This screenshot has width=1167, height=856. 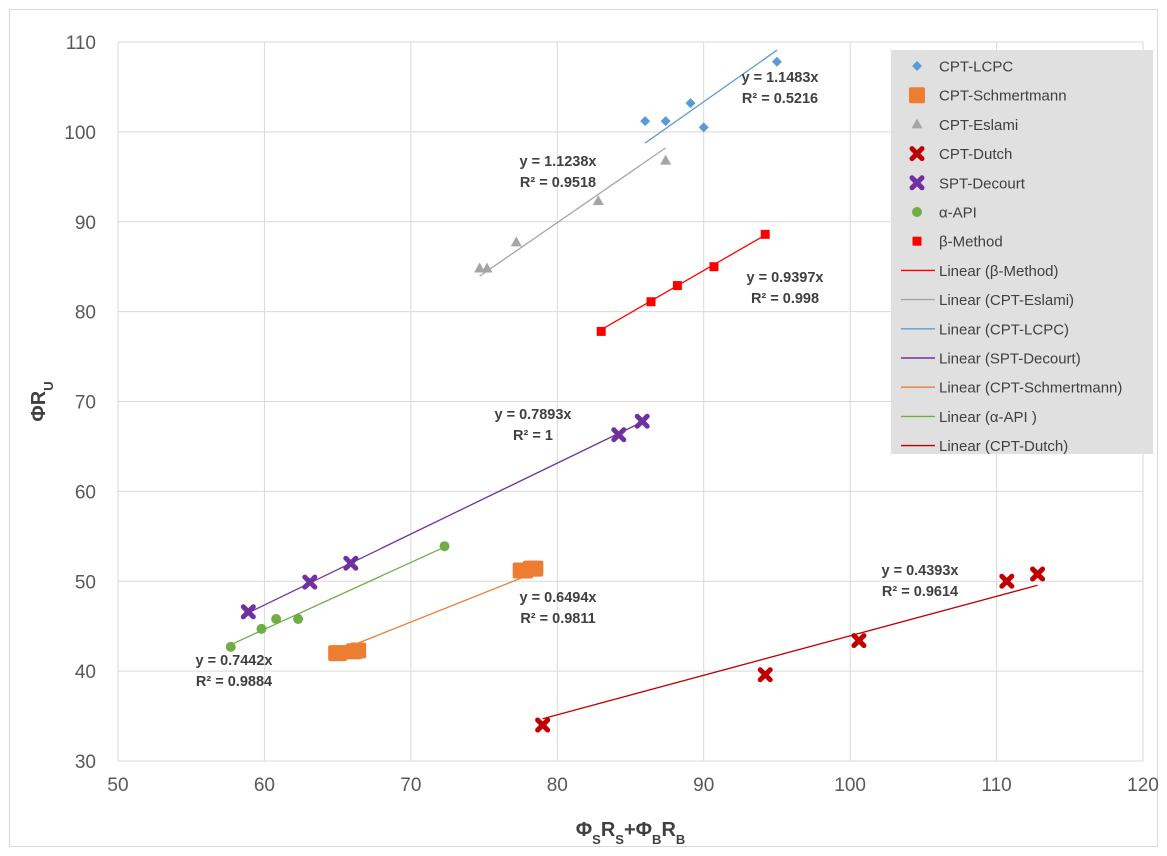 I want to click on legend-item: Linear (CPT-Dutch), so click(x=984, y=446).